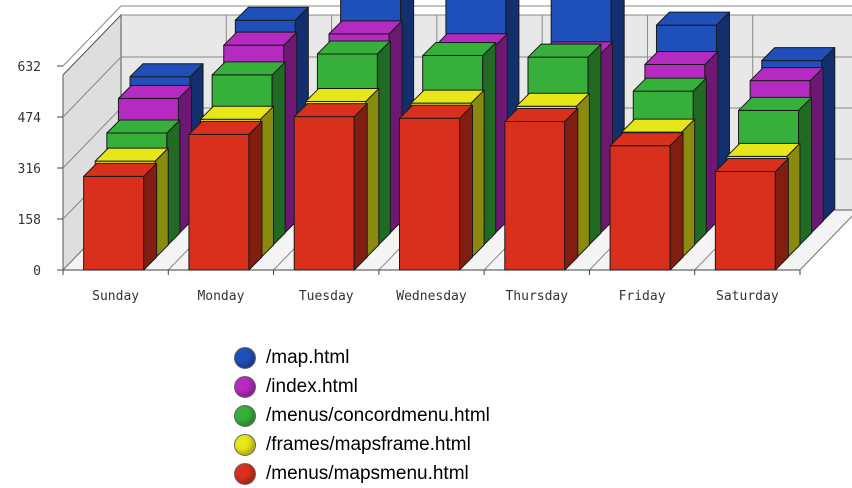  I want to click on y-tick-label: 0, so click(37, 271).